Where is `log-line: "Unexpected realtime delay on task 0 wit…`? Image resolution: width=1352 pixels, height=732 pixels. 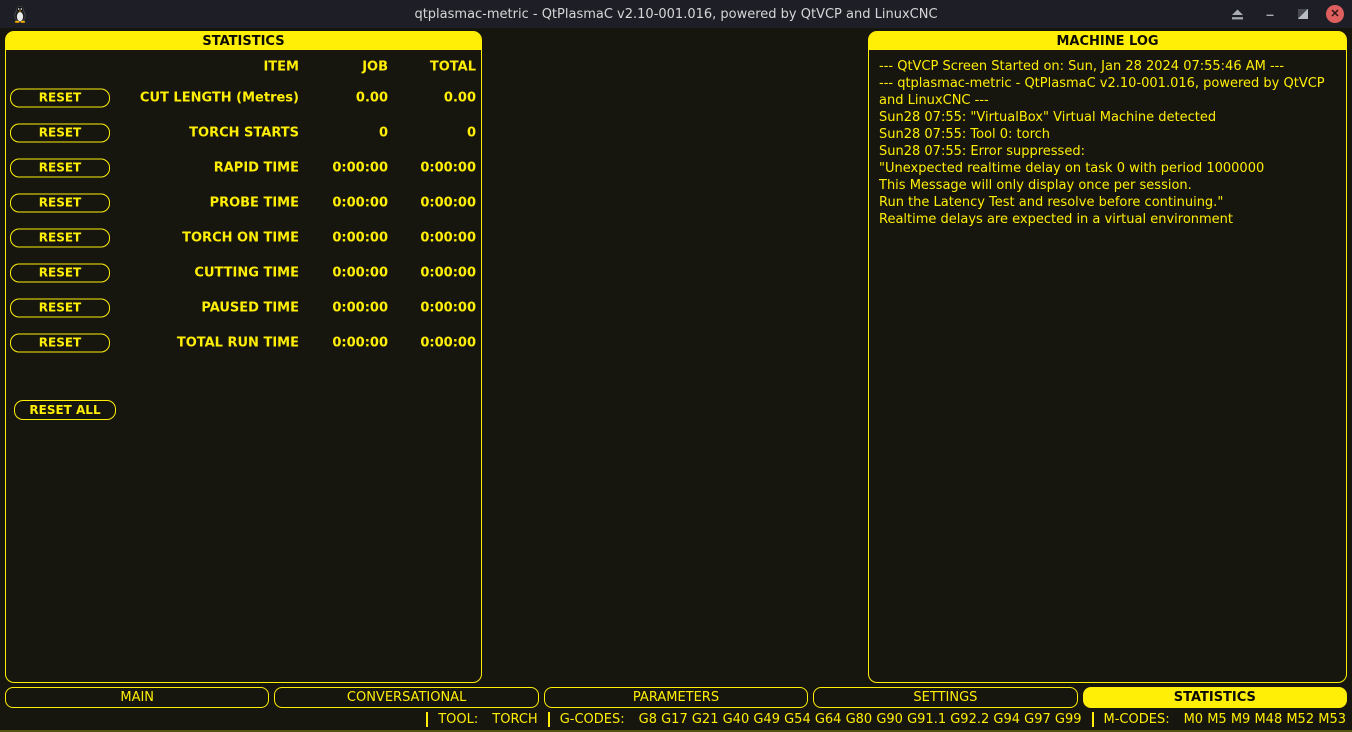 log-line: "Unexpected realtime delay on task 0 wit… is located at coordinates (1072, 168).